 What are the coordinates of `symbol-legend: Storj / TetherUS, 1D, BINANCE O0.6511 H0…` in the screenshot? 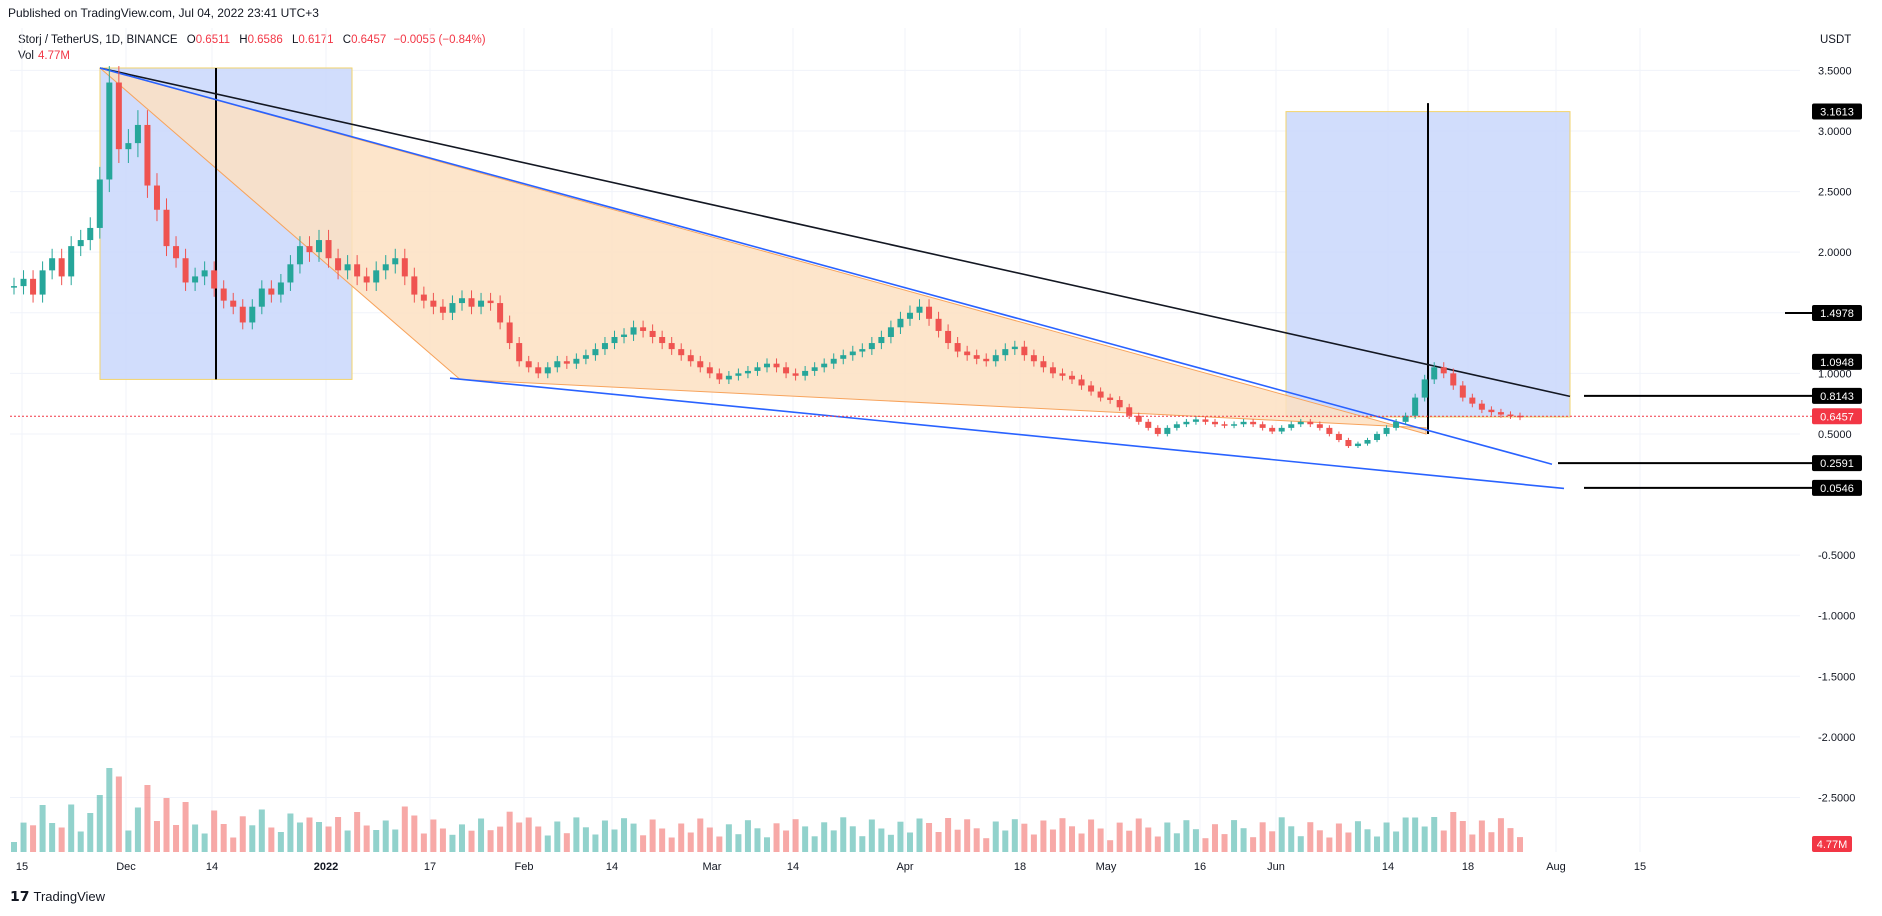 It's located at (252, 40).